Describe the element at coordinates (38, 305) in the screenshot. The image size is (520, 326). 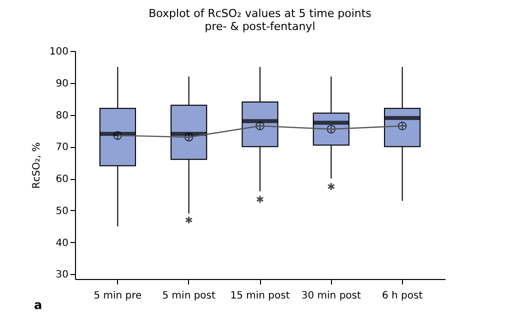
I see `text: a` at that location.